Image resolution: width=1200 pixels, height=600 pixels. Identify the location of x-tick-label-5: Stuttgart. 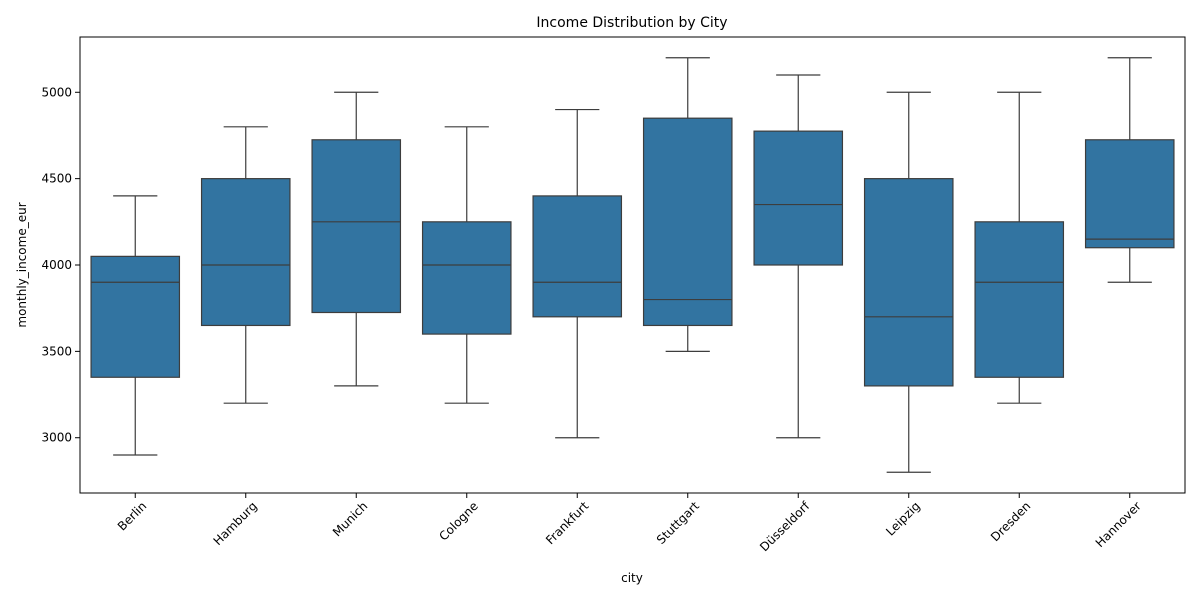
(678, 523).